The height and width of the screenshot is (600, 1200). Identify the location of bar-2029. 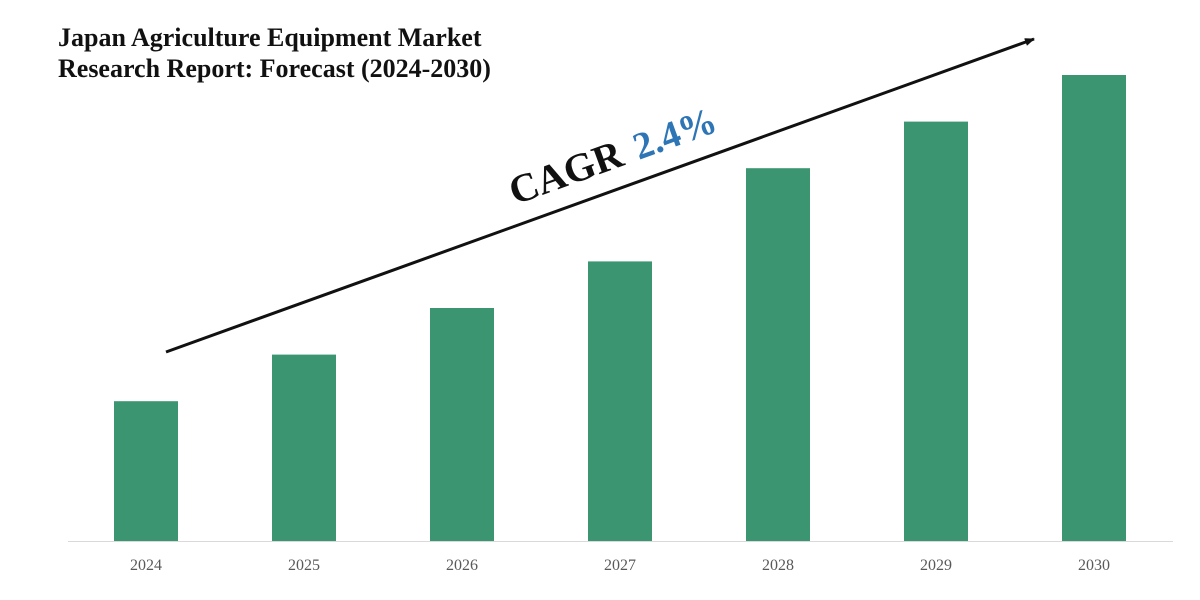
(936, 331).